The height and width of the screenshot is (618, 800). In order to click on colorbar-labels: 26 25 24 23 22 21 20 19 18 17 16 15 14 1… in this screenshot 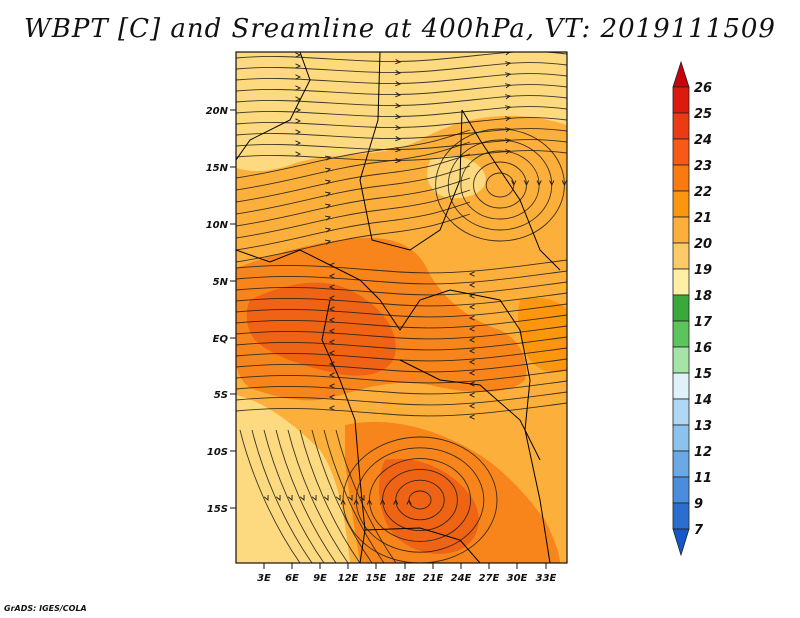, I will do `click(703, 309)`.